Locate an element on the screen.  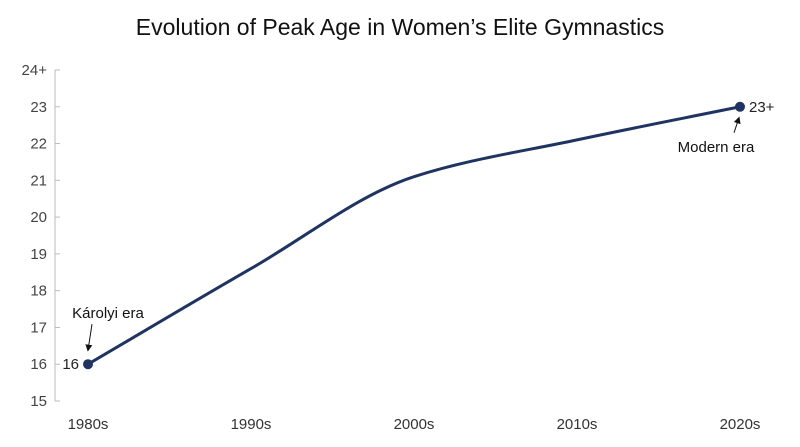
x-tick-label: 2000s is located at coordinates (414, 424).